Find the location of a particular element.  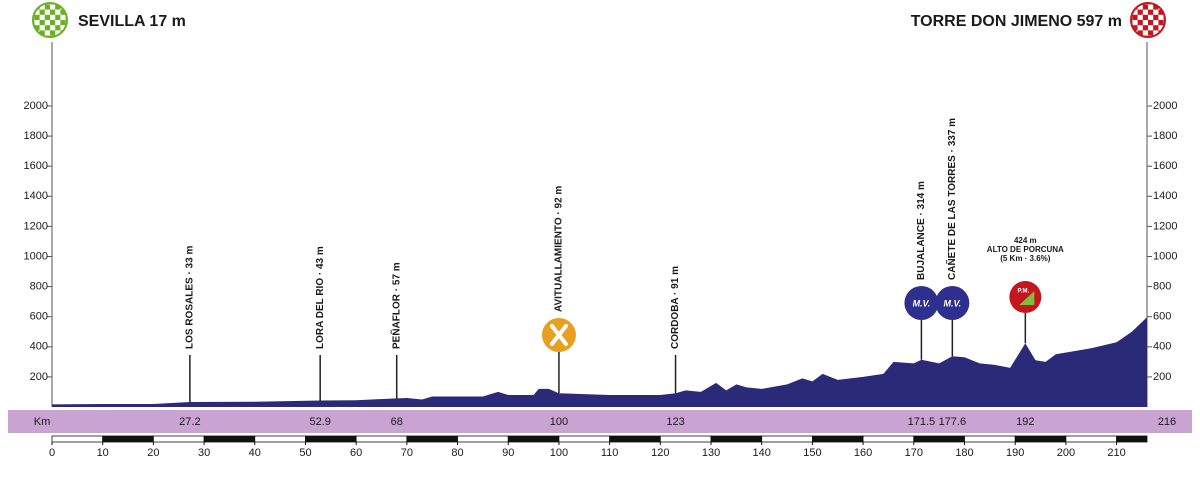

km-end-label: 216 is located at coordinates (1167, 422).